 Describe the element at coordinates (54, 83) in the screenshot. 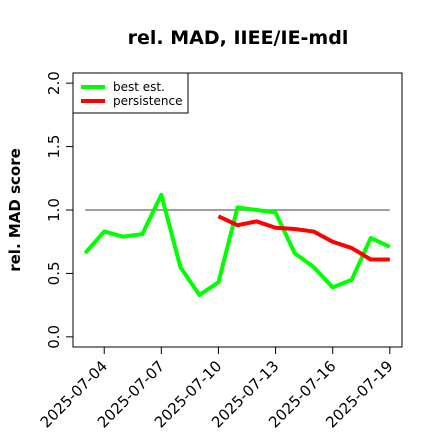

I see `y-tick-label: 2.0` at that location.